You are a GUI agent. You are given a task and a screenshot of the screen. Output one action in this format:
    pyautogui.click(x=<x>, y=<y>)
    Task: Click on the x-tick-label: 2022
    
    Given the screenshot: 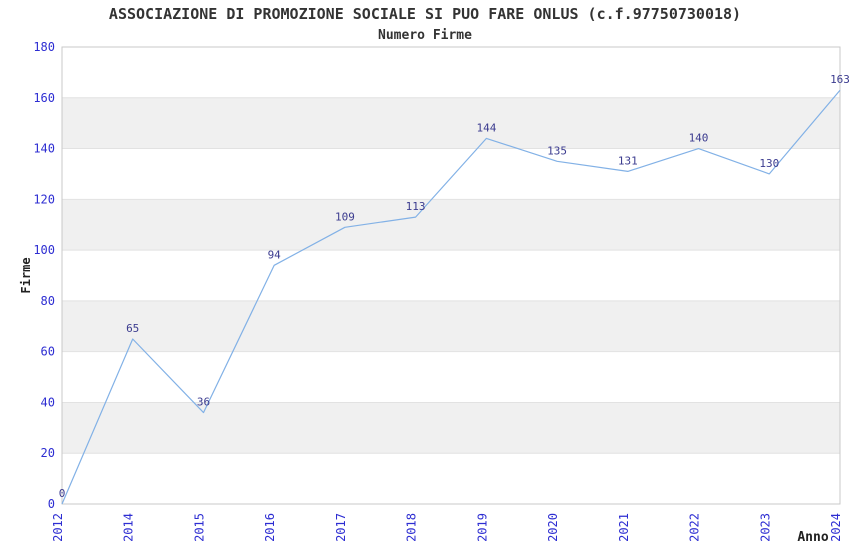 What is the action you would take?
    pyautogui.click(x=695, y=527)
    